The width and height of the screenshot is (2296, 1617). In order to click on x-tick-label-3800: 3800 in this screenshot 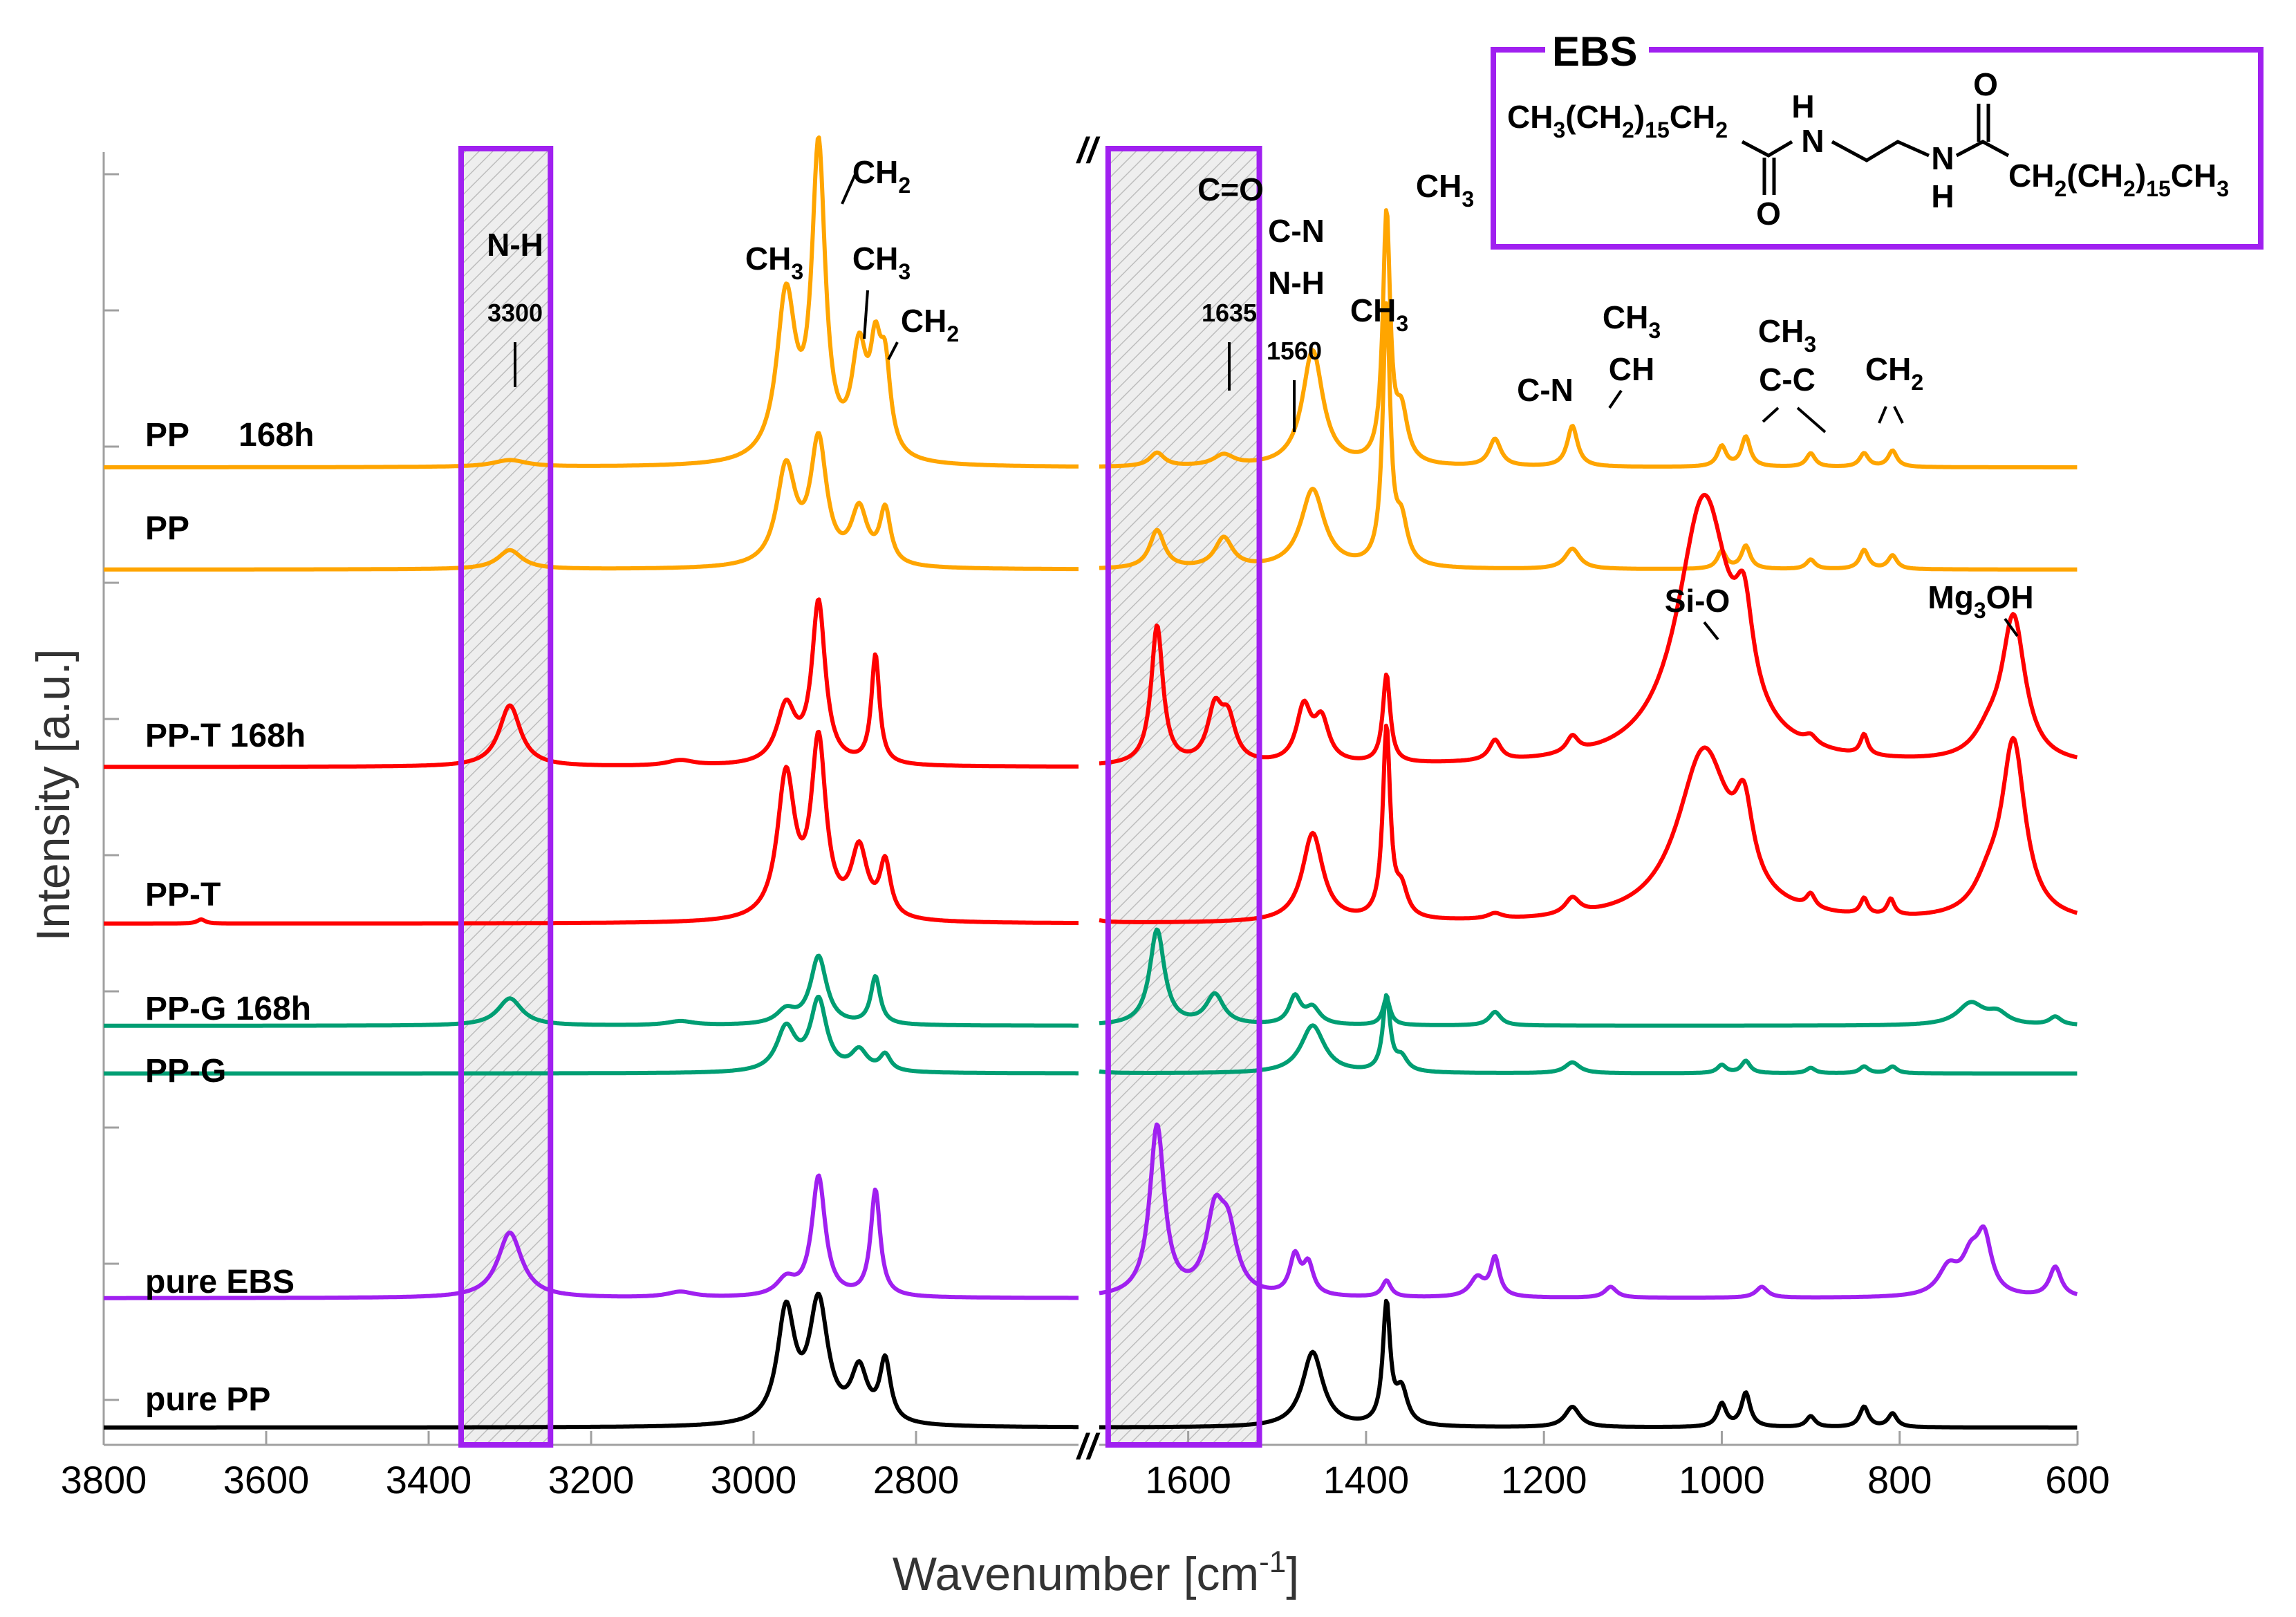, I will do `click(104, 1480)`.